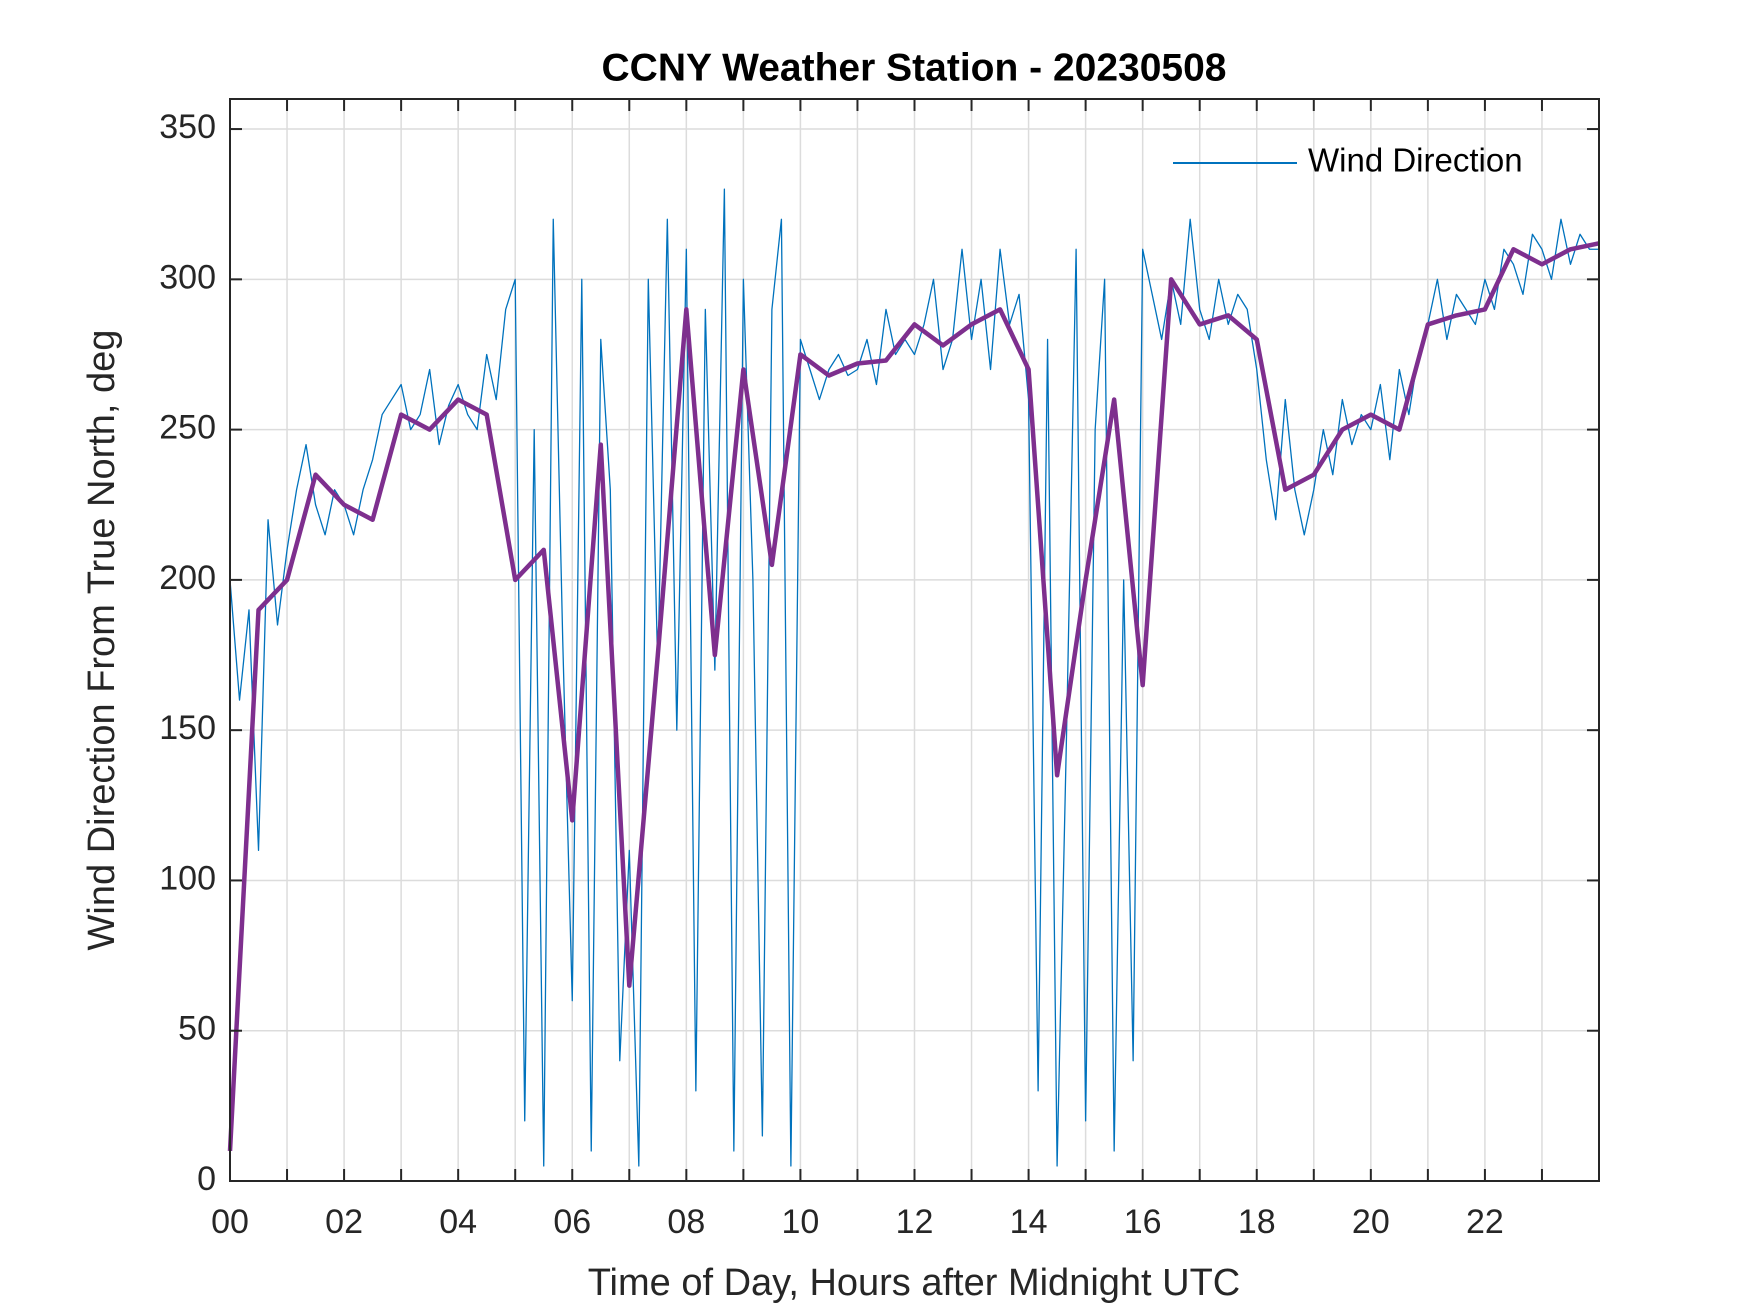 This screenshot has width=1750, height=1313. I want to click on x-tick-label: 10, so click(801, 1222).